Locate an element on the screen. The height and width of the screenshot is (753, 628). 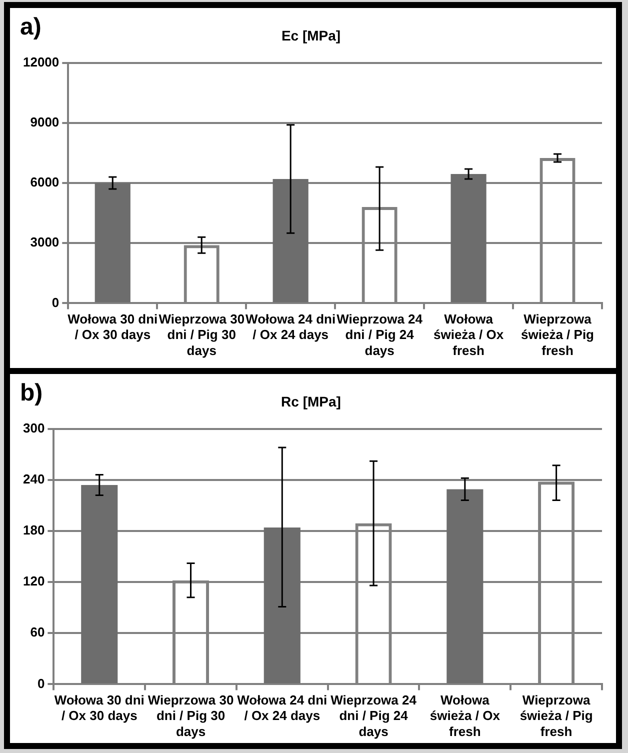
y-tick-label: 9000 is located at coordinates (45, 122).